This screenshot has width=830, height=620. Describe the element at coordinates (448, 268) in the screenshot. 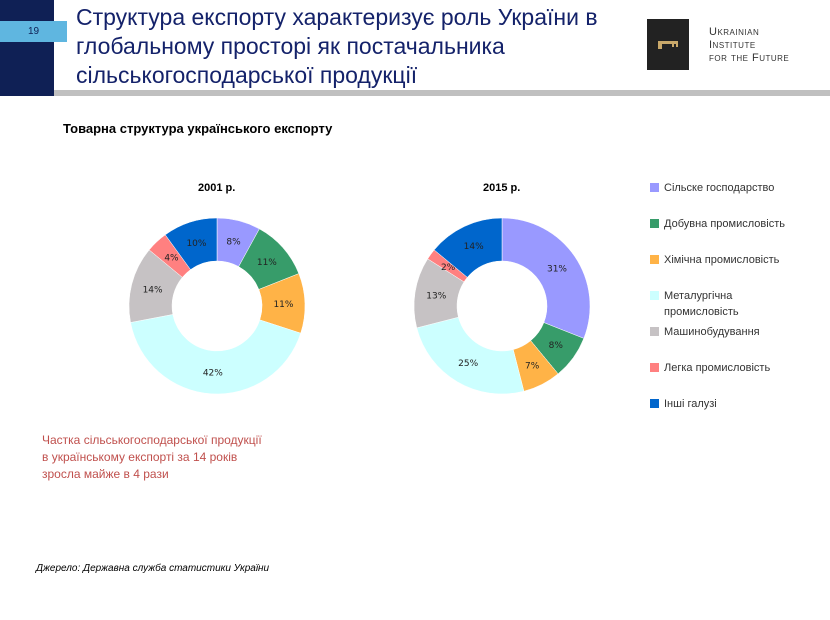

I see `data-label: 2%` at that location.